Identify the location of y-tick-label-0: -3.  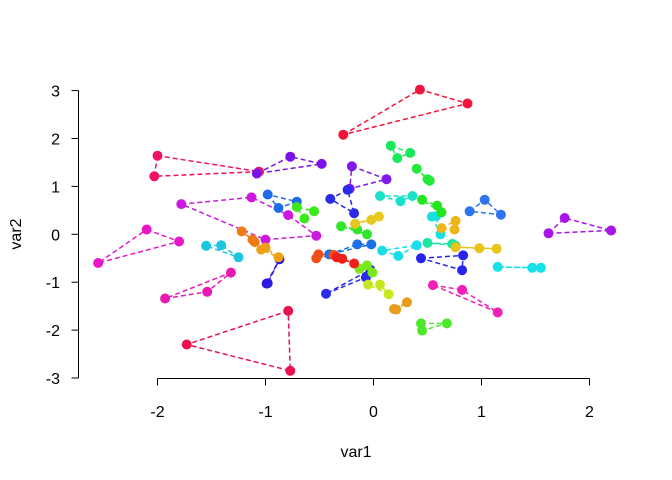
(53, 379).